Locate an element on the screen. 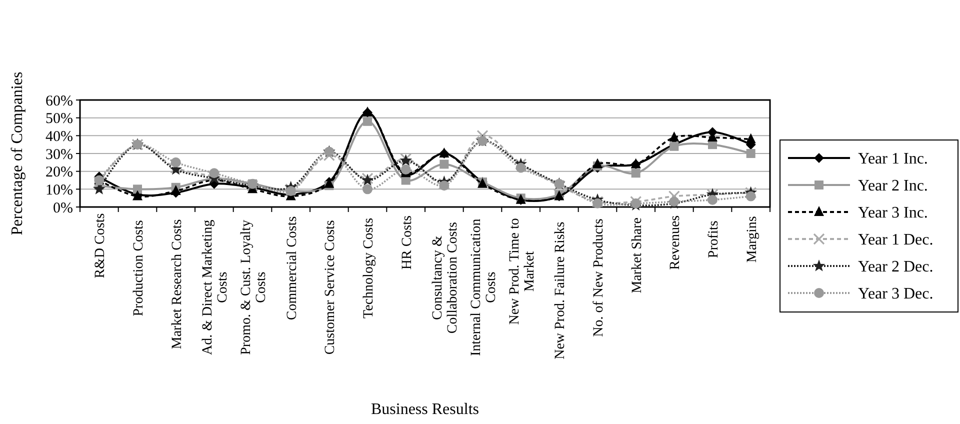  y-tick-label: 60% is located at coordinates (59, 101).